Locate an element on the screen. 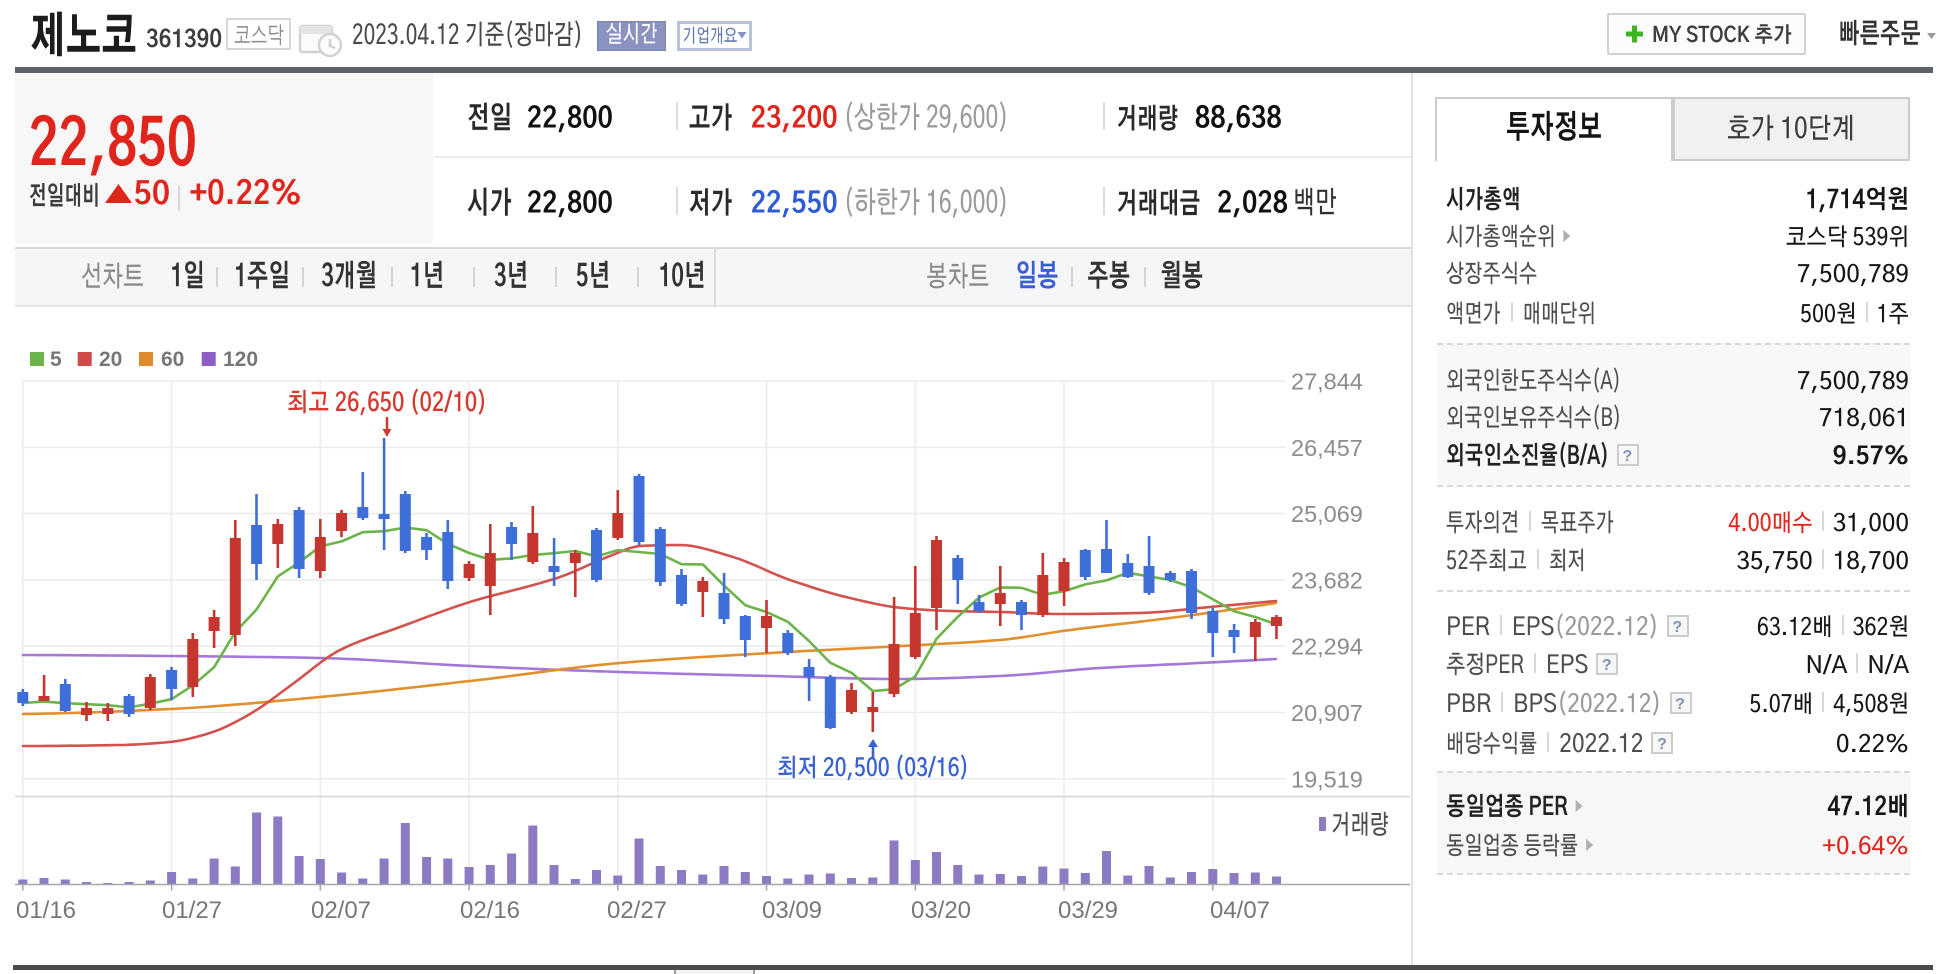 This screenshot has height=974, width=1936. svg-text: 03/09 is located at coordinates (792, 910).